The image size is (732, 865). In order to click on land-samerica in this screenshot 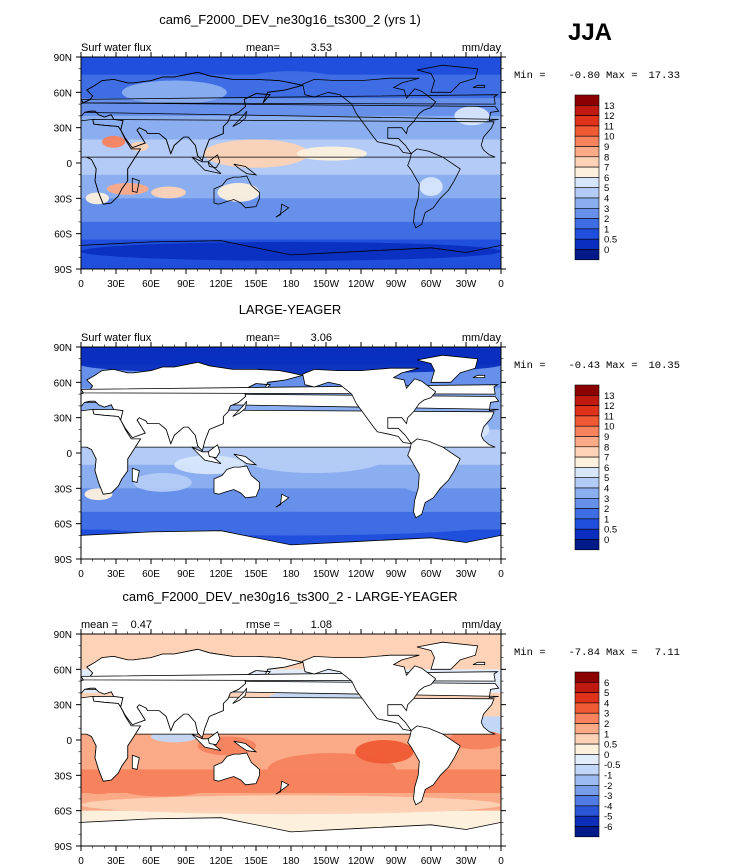, I will do `click(434, 478)`.